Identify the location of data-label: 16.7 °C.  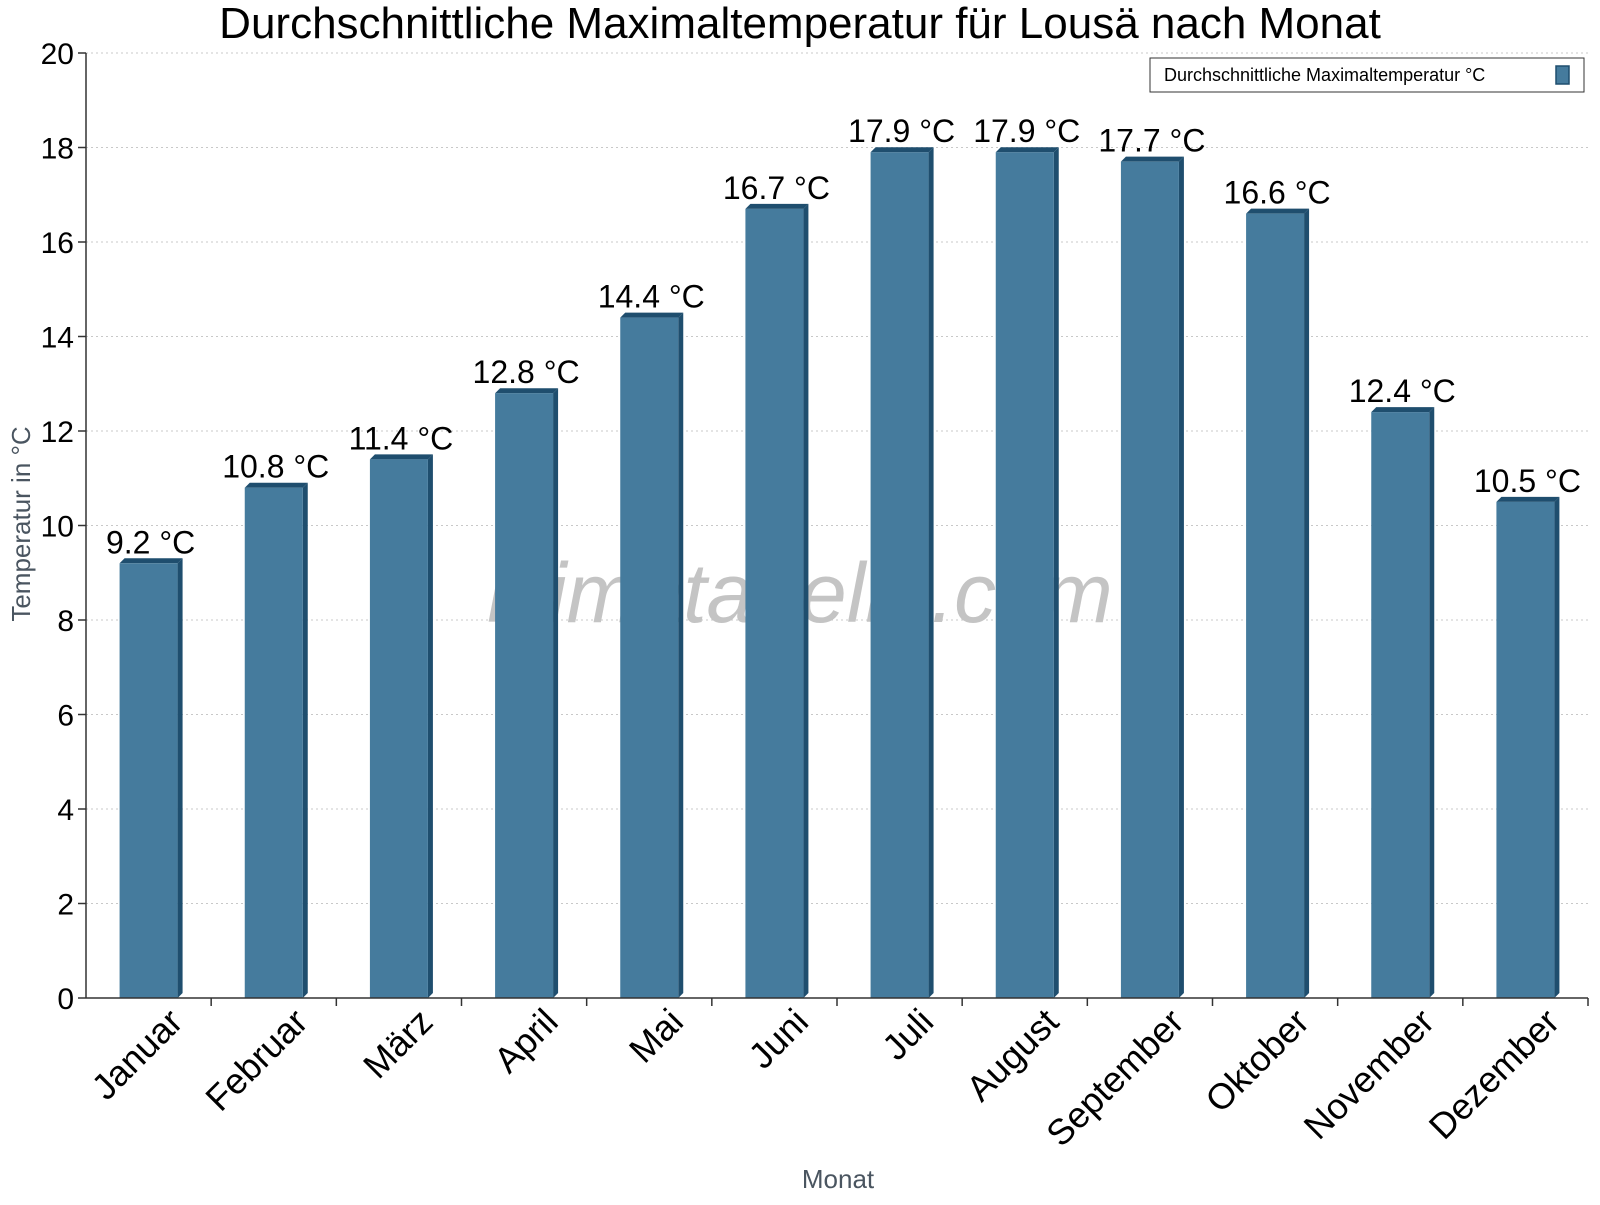
(776, 188).